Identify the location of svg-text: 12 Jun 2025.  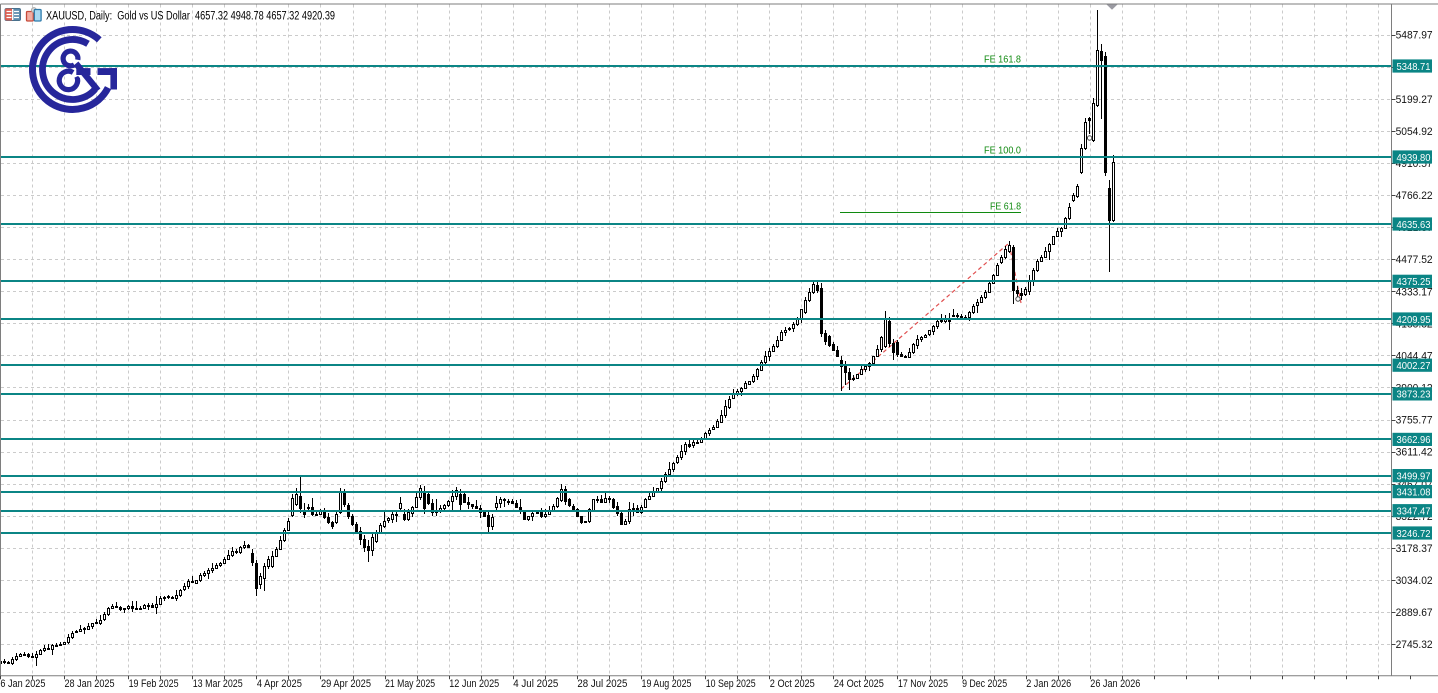
(474, 684).